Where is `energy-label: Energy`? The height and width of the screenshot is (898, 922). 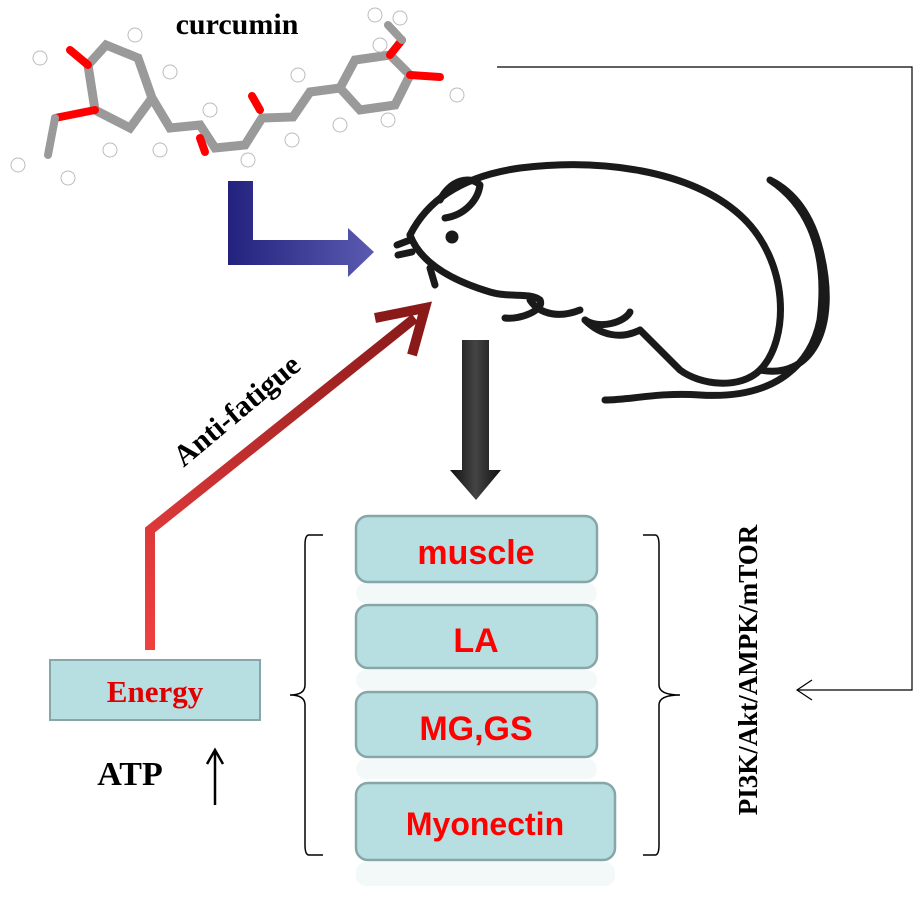
energy-label: Energy is located at coordinates (155, 691).